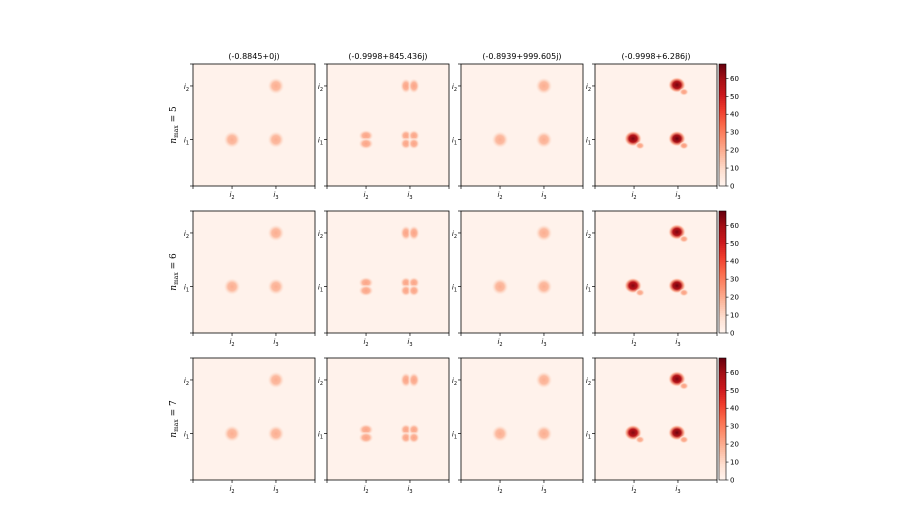 The width and height of the screenshot is (897, 505). I want to click on row-label: nmax = 6, so click(174, 272).